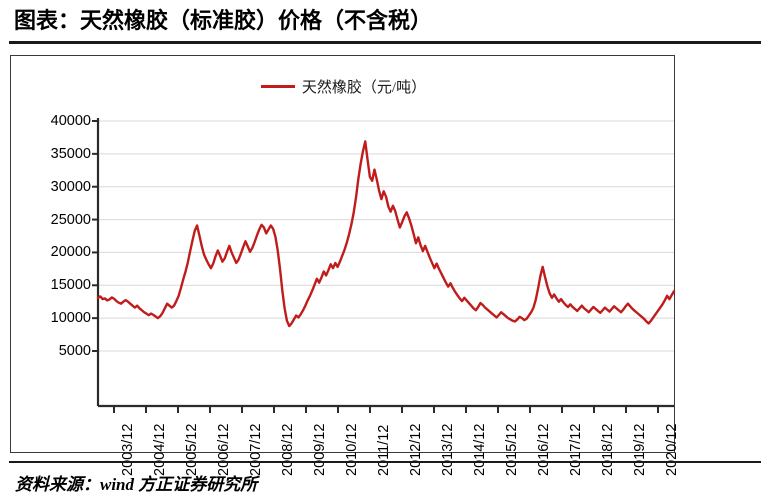 The image size is (770, 500). Describe the element at coordinates (136, 484) in the screenshot. I see `source-note: 资料来源：wind 方正证券研究所` at that location.